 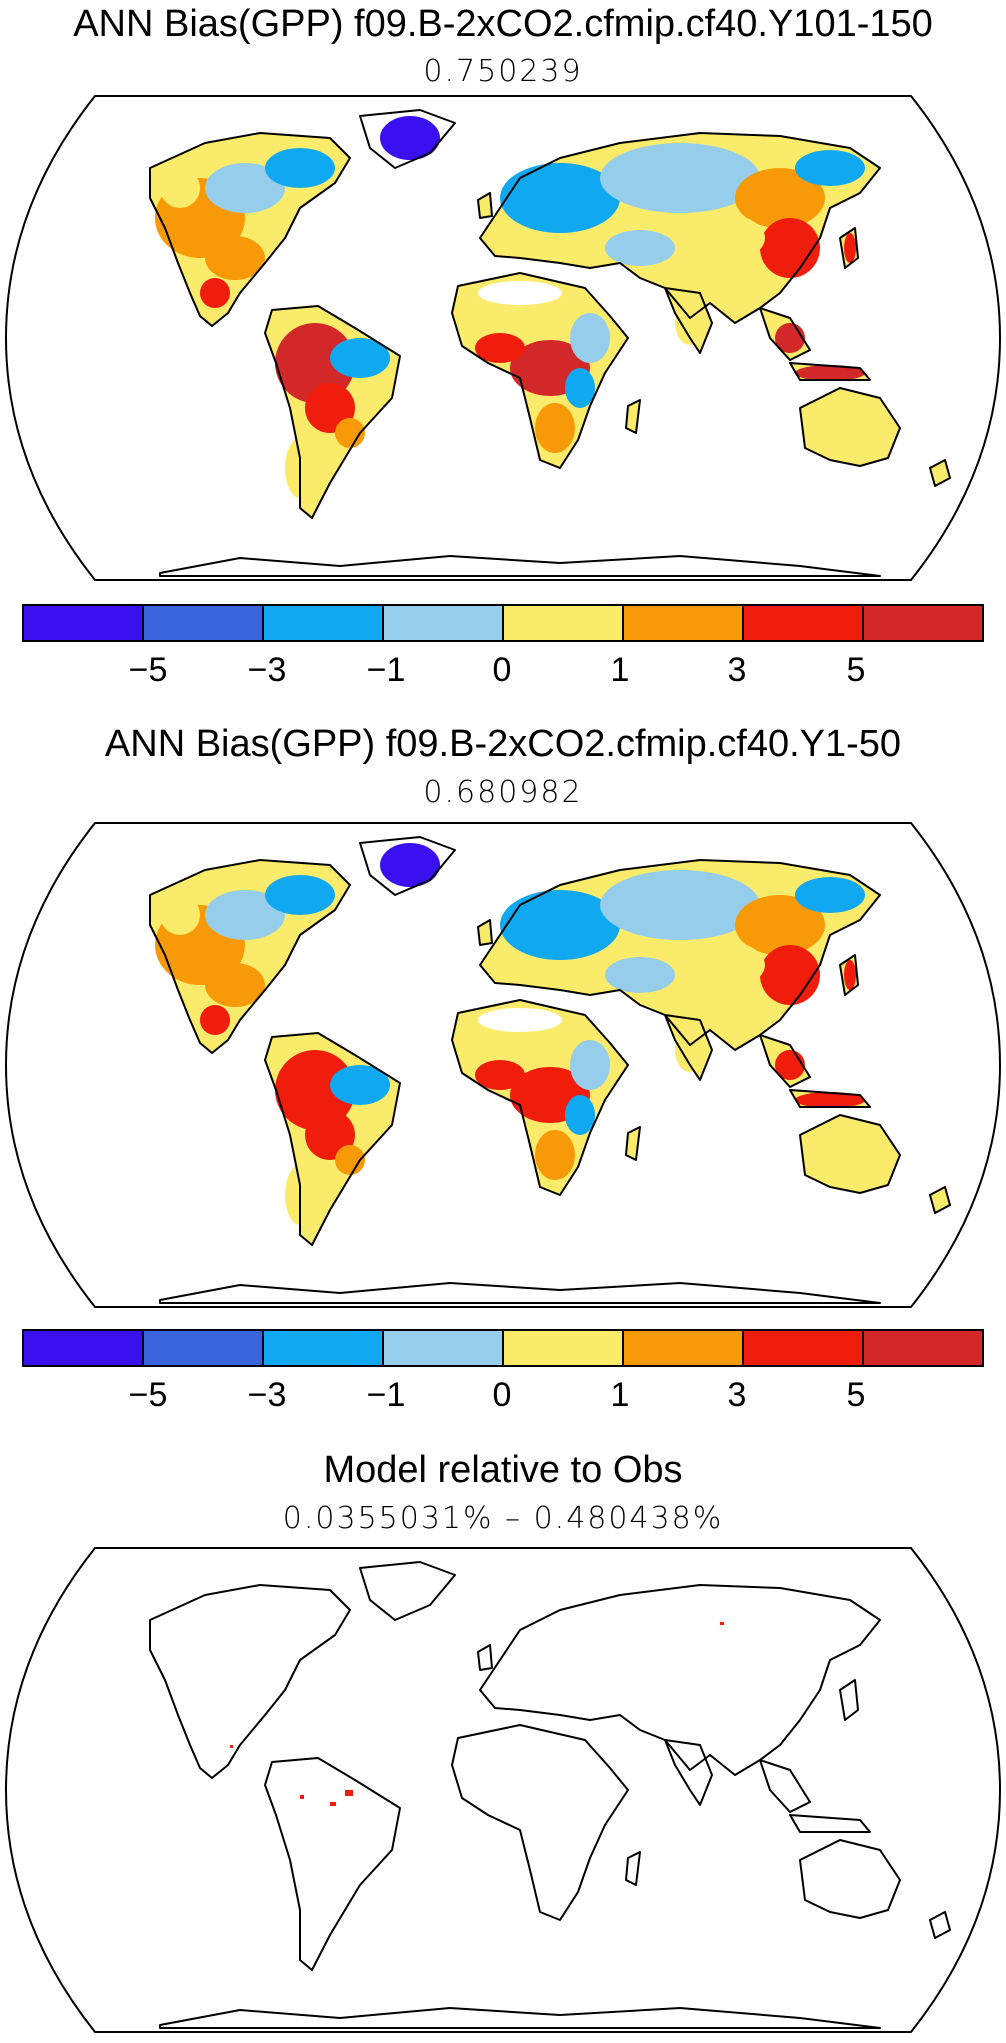 What do you see at coordinates (940, 473) in the screenshot?
I see `land-nz` at bounding box center [940, 473].